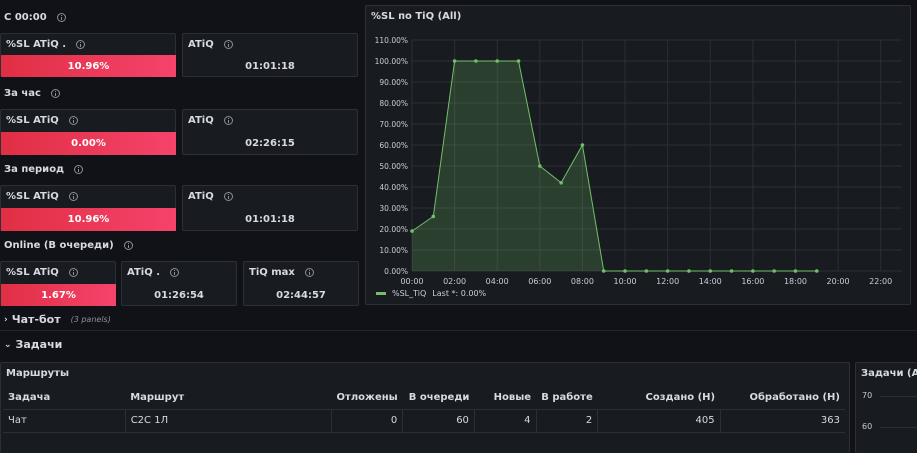  I want to click on atiq-value: 01:26:54, so click(179, 295).